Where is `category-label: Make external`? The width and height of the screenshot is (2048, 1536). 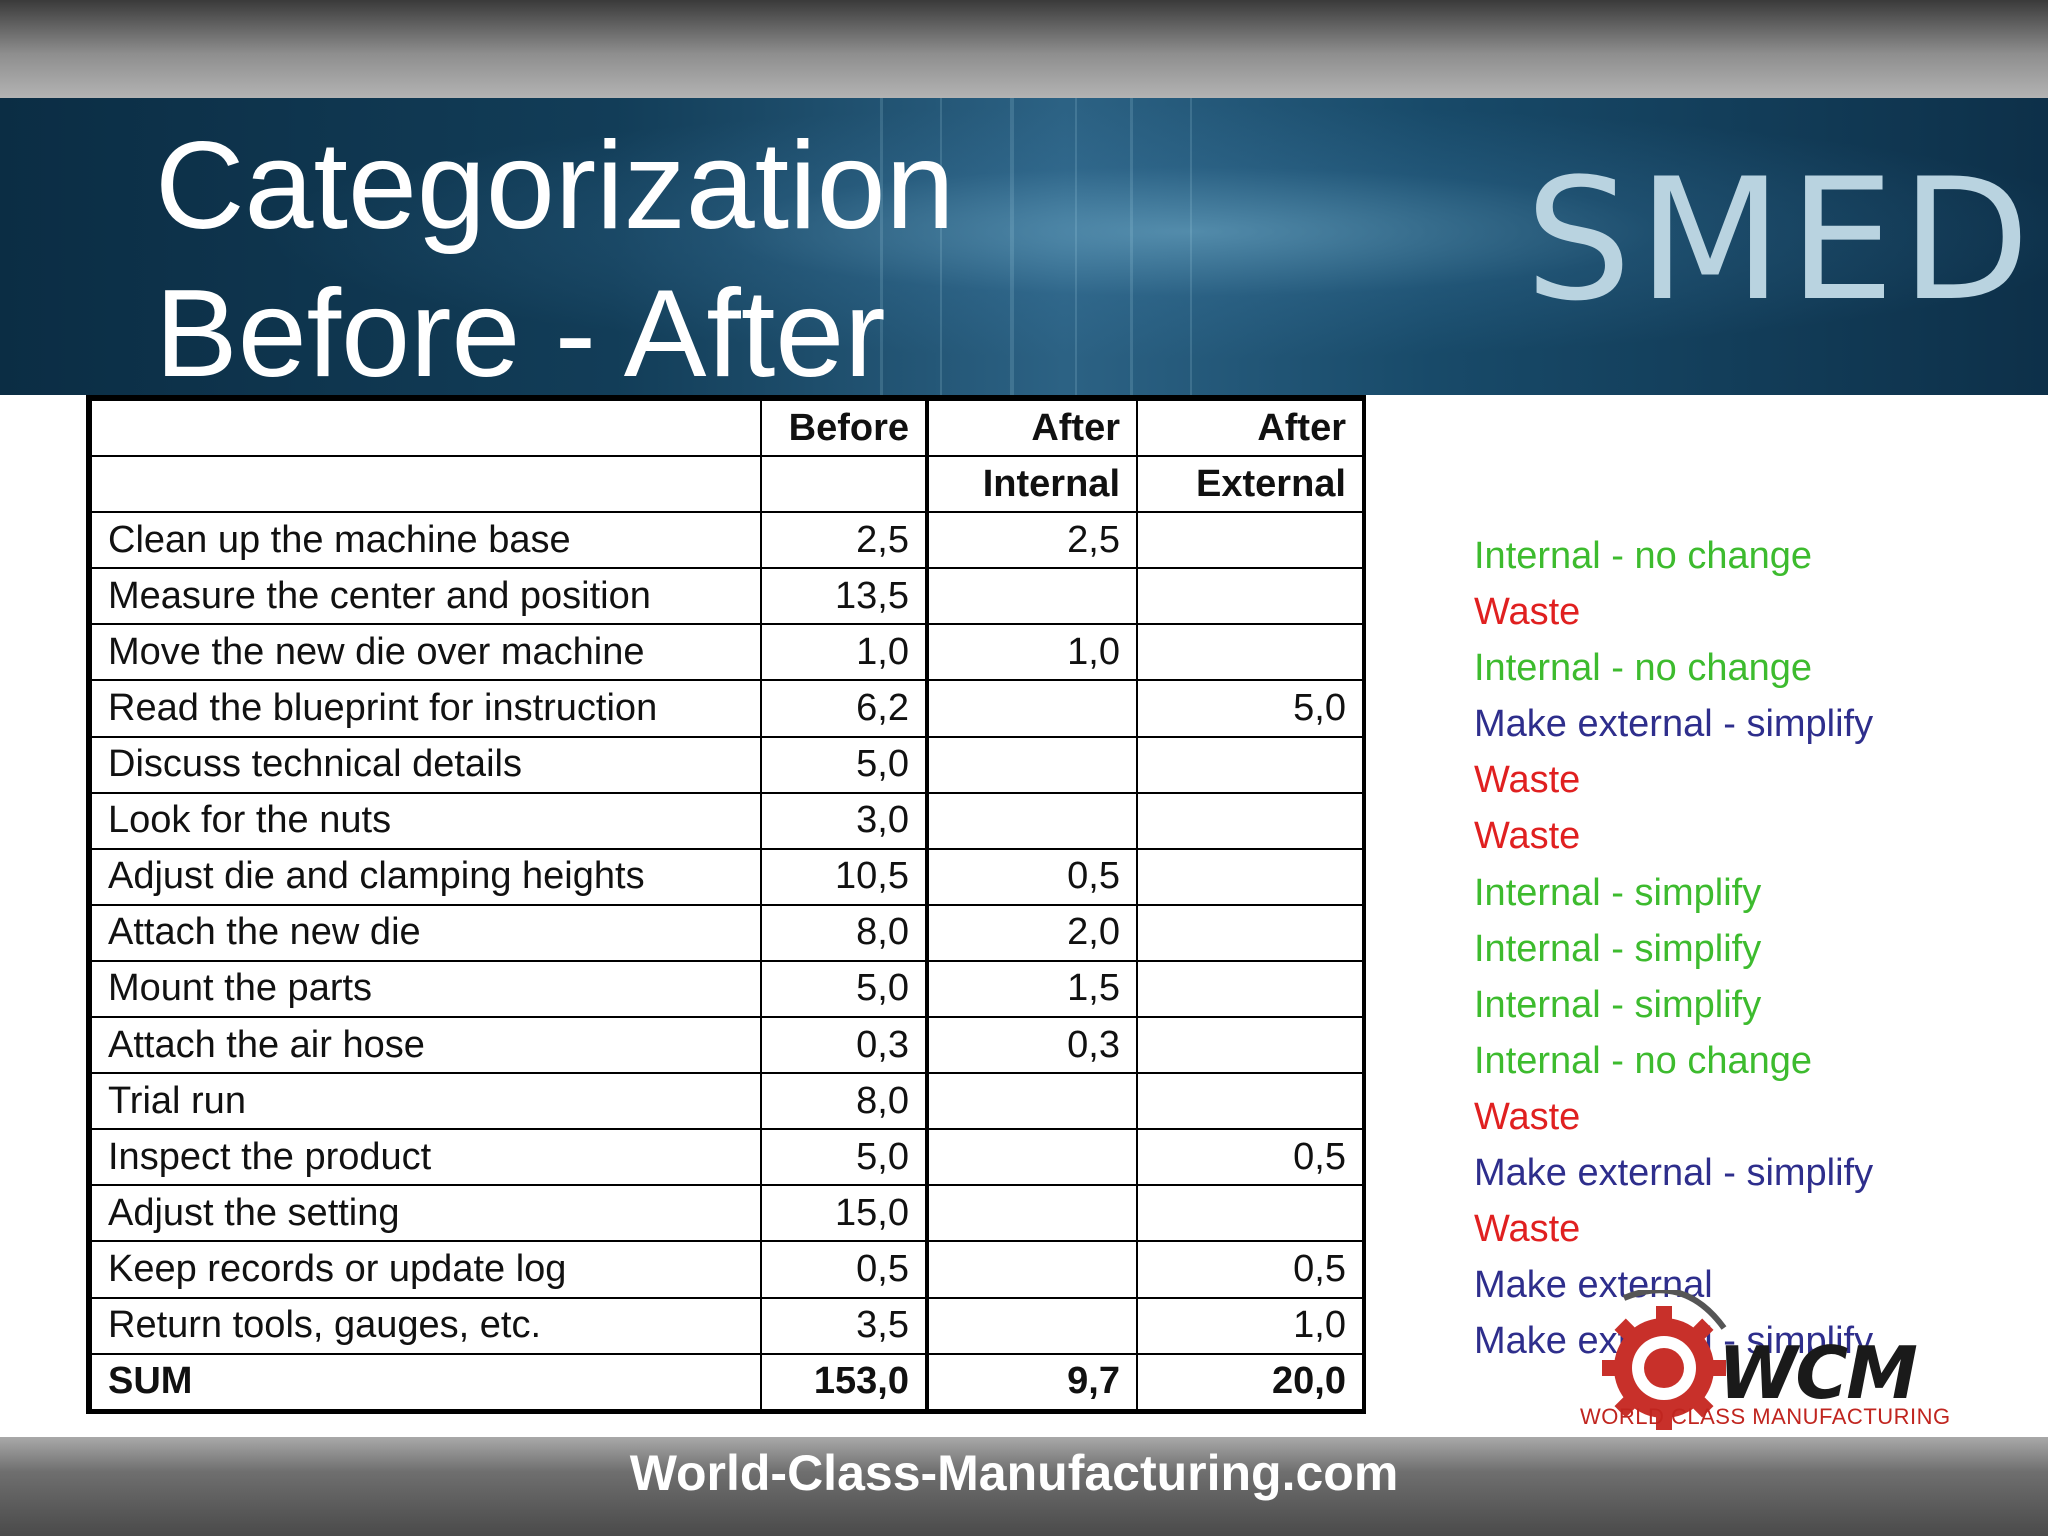
category-label: Make external is located at coordinates (1593, 1285).